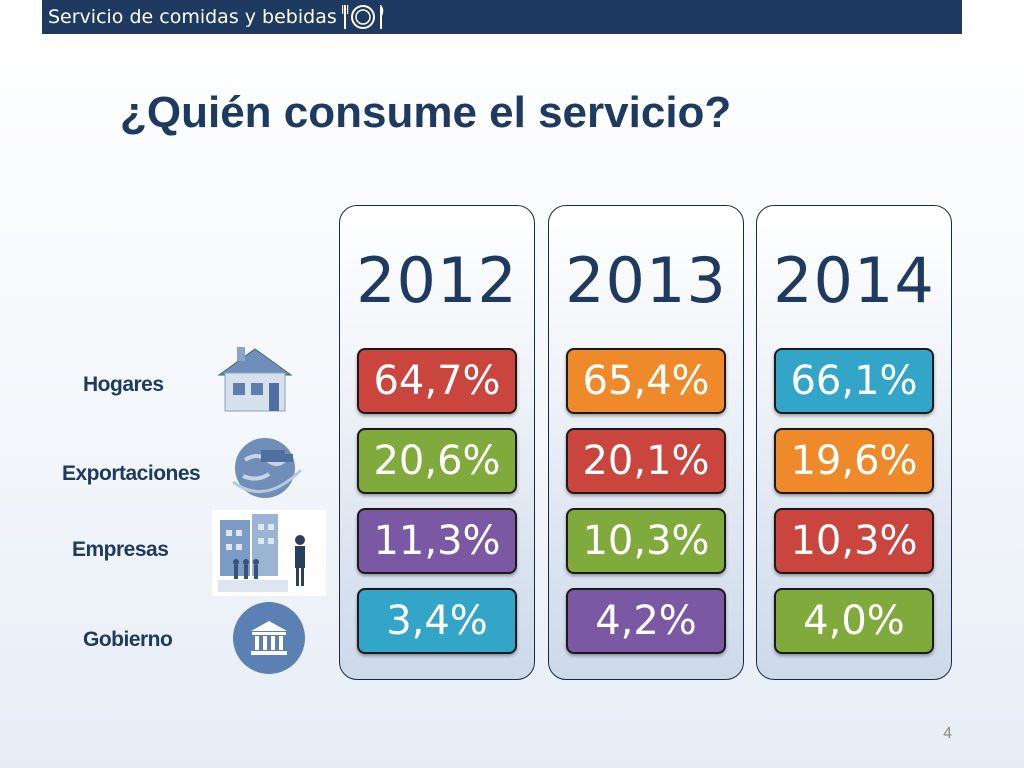  What do you see at coordinates (646, 381) in the screenshot?
I see `value-cell-hogares: 65,4%` at bounding box center [646, 381].